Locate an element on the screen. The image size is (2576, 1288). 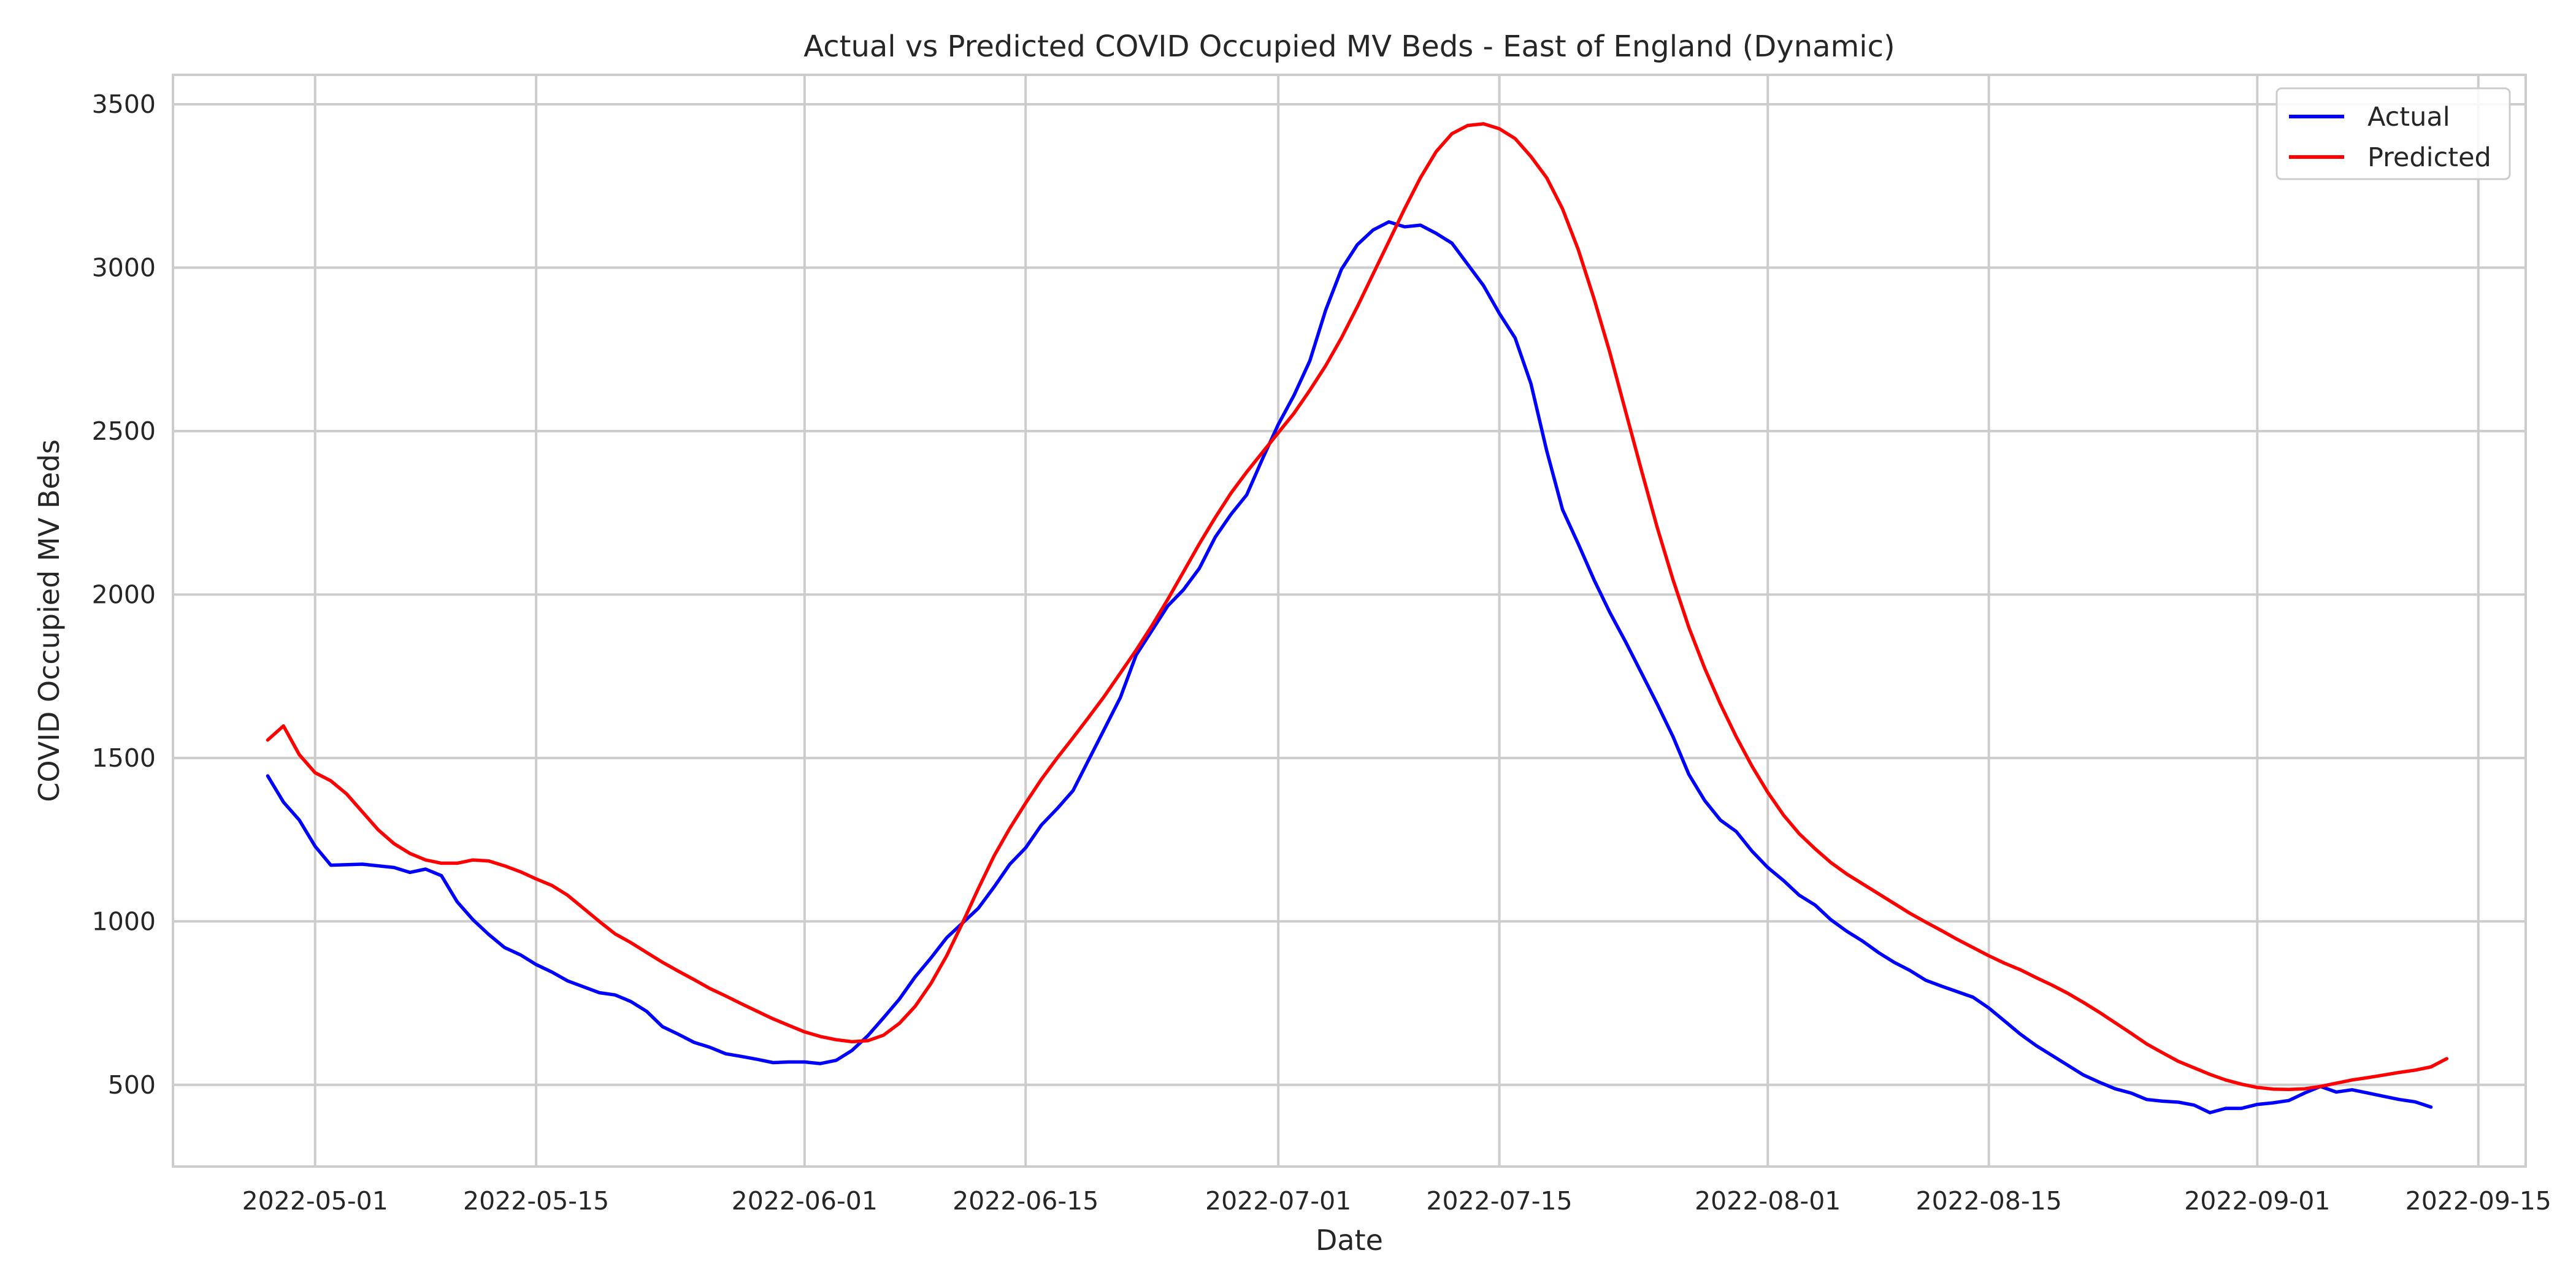
y-tick-label: 3000 is located at coordinates (124, 267).